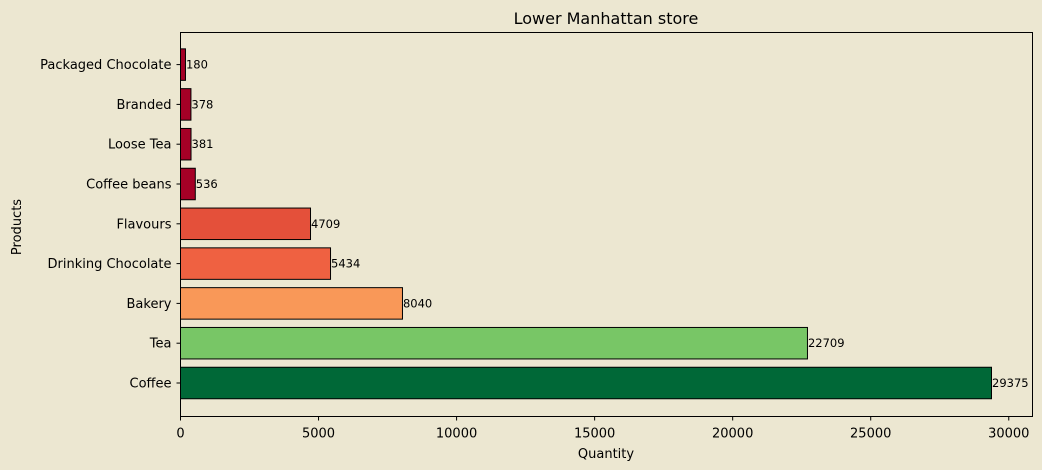 This screenshot has height=470, width=1042. What do you see at coordinates (246, 224) in the screenshot?
I see `bar-flavours` at bounding box center [246, 224].